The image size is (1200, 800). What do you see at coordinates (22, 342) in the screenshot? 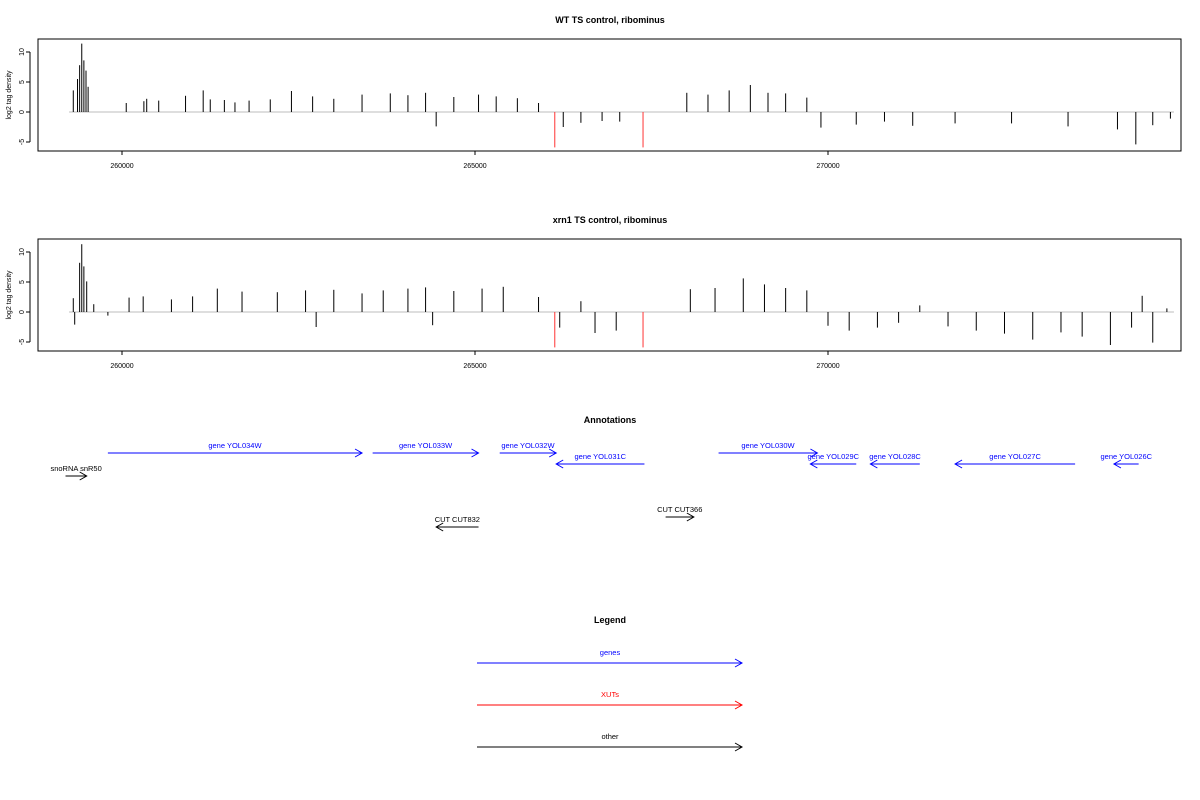
I see `xrn1-y-tick-label: -5` at bounding box center [22, 342].